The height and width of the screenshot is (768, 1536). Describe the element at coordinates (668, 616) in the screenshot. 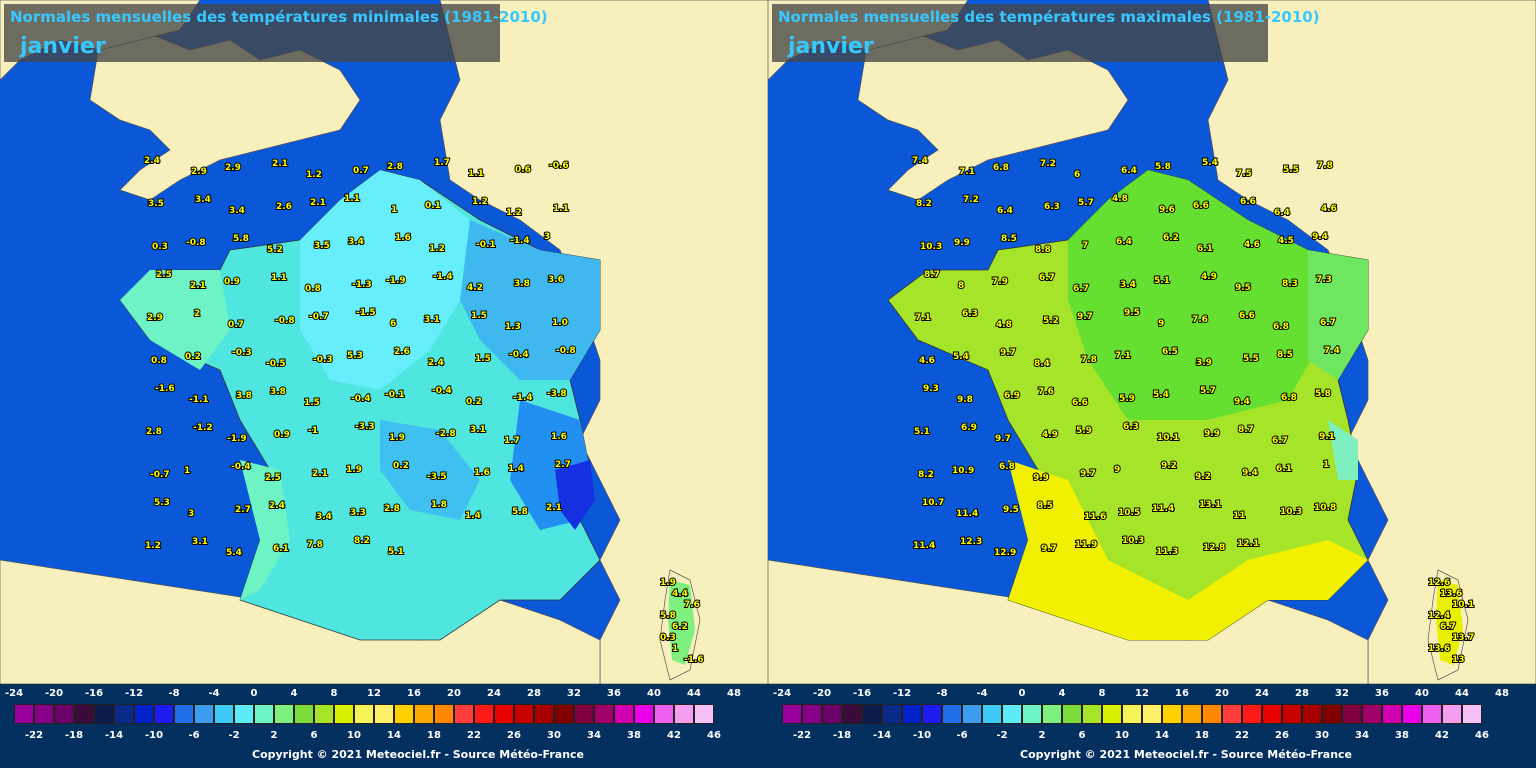

I see `station-value: 5.8` at that location.